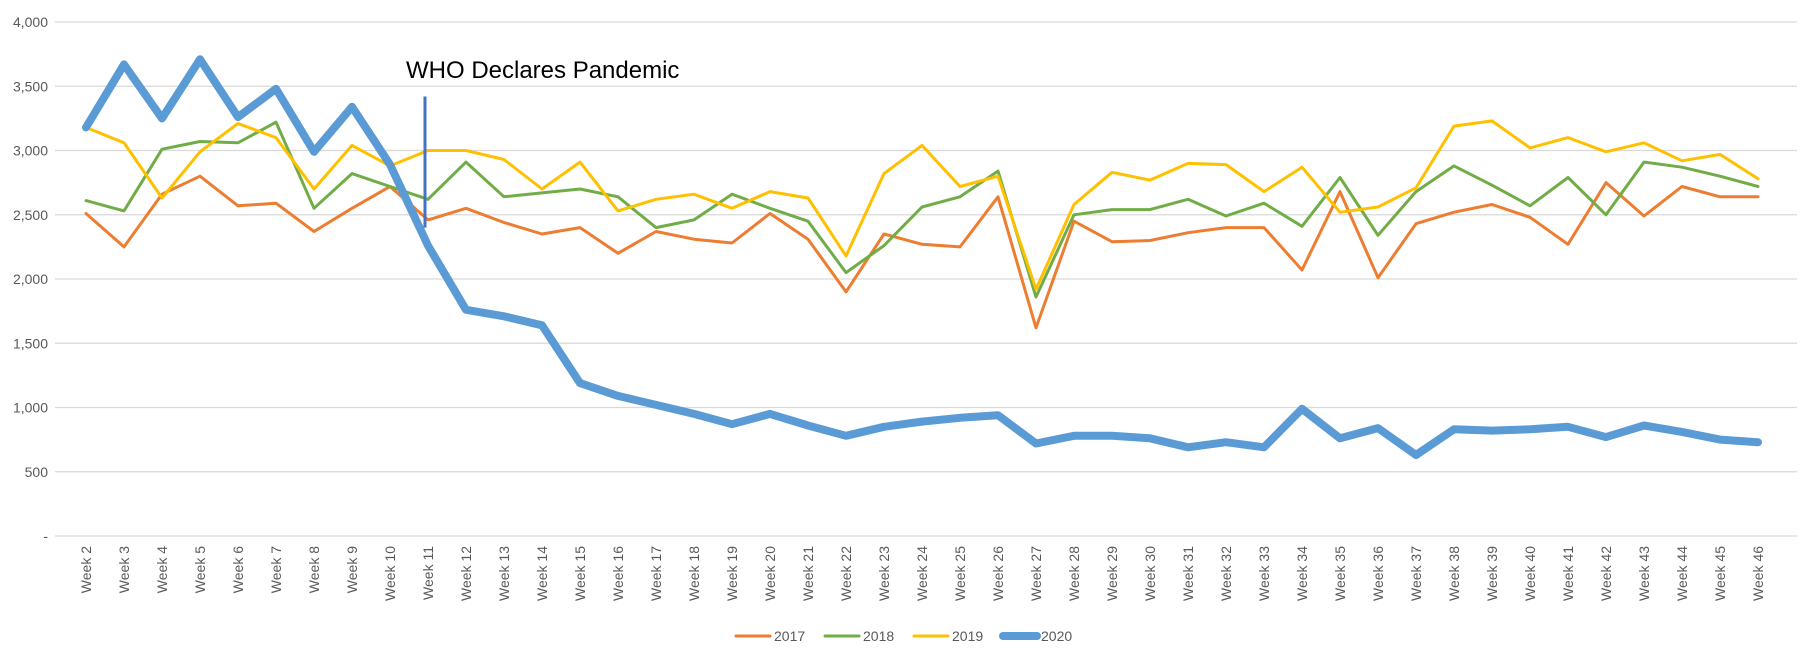 This screenshot has width=1800, height=664. Describe the element at coordinates (1056, 636) in the screenshot. I see `legend-label-2020: 2020` at that location.